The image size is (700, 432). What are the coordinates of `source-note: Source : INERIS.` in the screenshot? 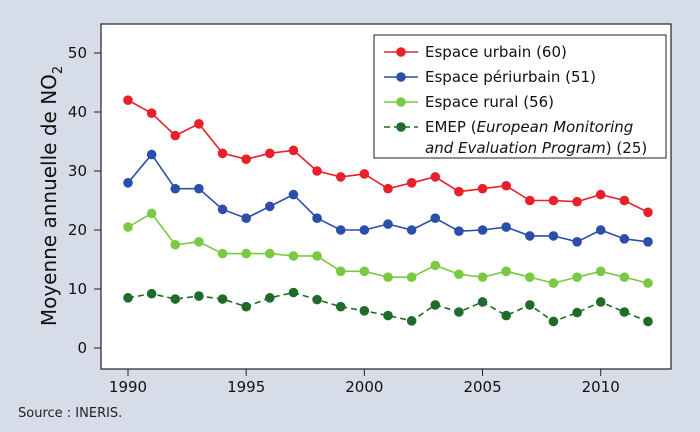 It's located at (70, 413).